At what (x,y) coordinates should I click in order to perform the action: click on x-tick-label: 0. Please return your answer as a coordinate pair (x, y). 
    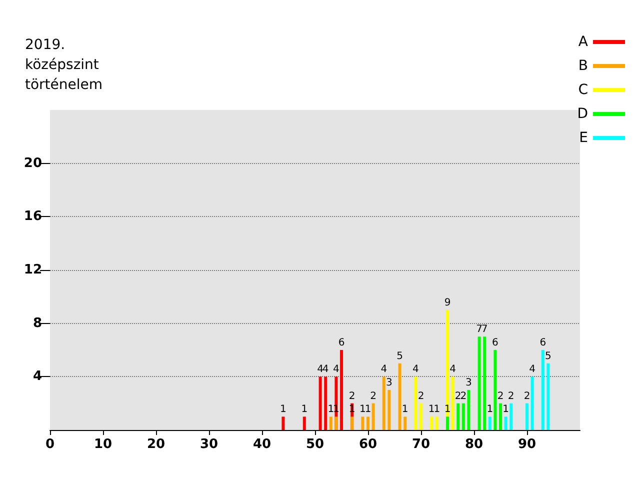
    Looking at the image, I should click on (50, 444).